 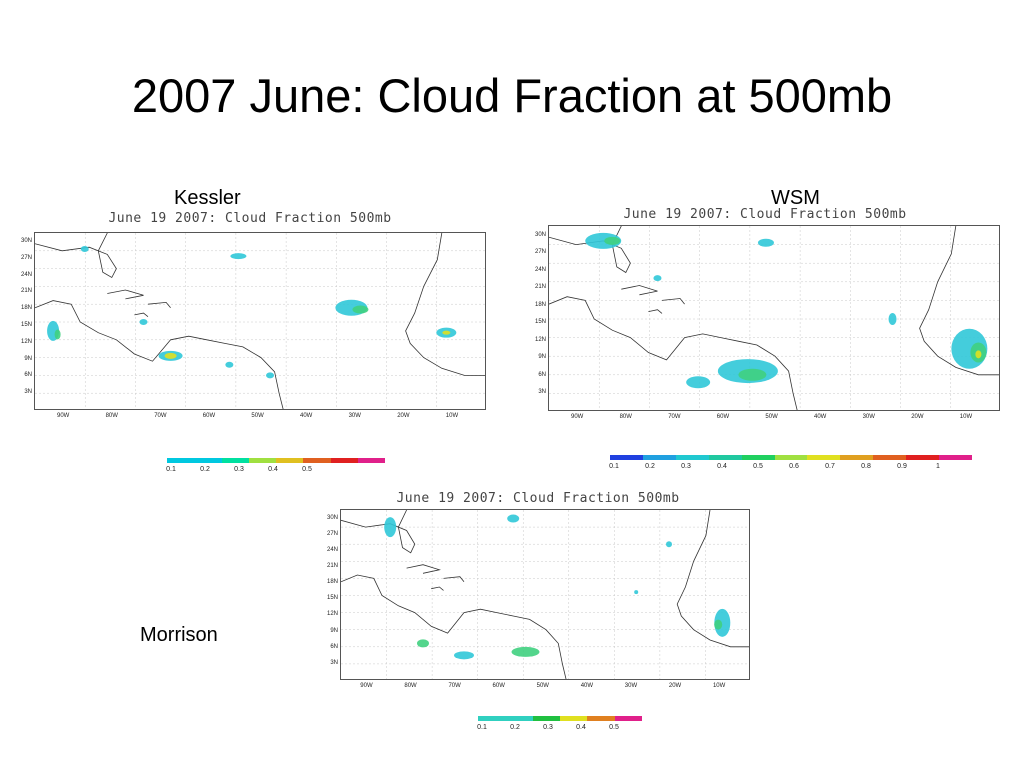 I want to click on colorbar-tick-label: 0.7, so click(x=830, y=466).